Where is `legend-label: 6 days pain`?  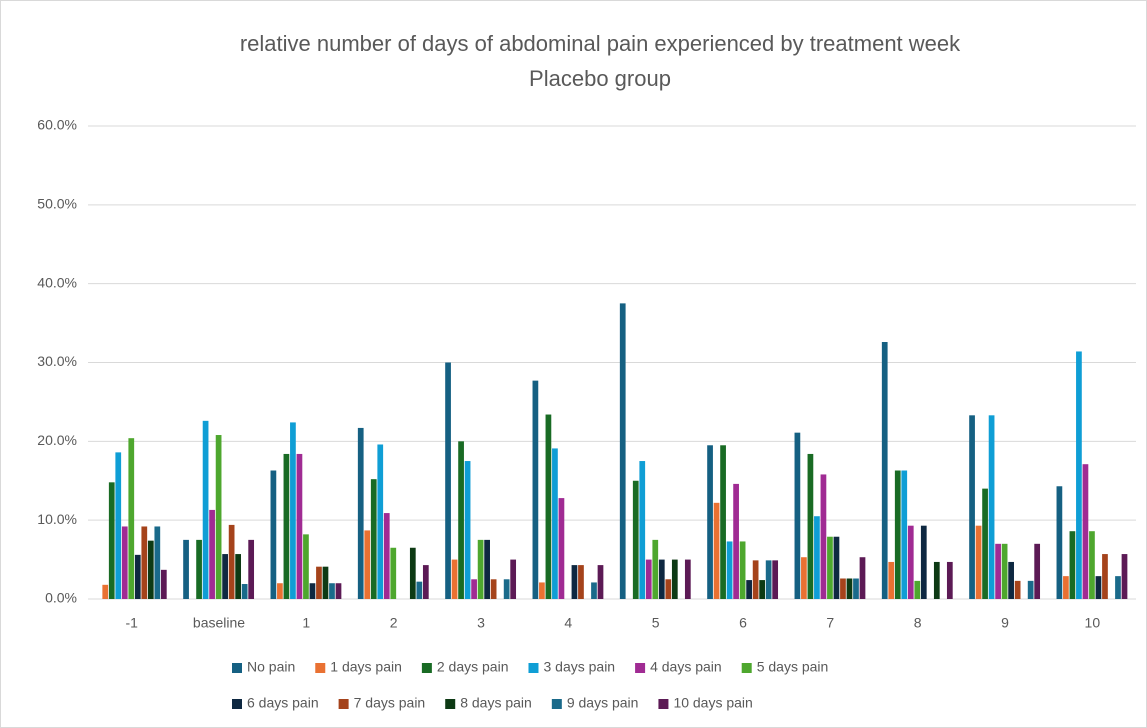 legend-label: 6 days pain is located at coordinates (283, 703).